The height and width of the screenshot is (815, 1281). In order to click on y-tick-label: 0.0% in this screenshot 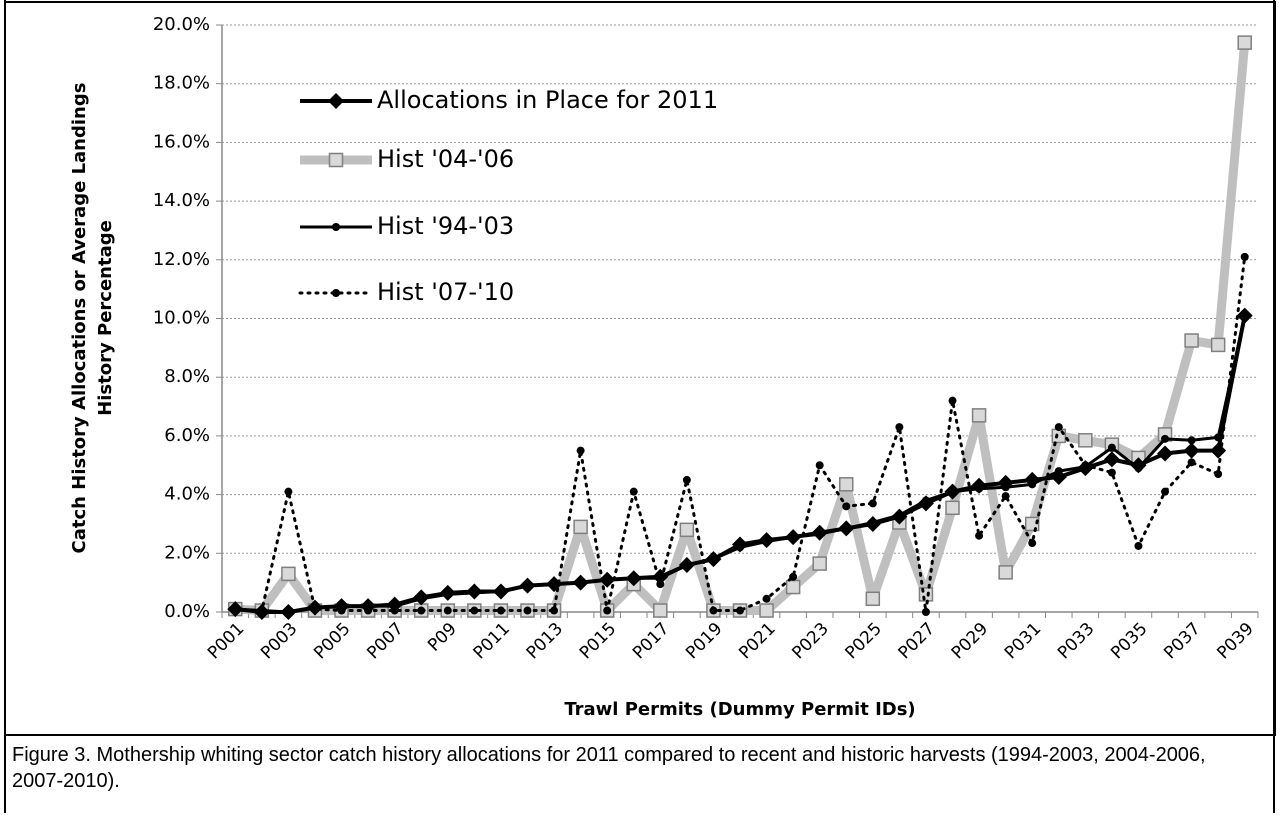, I will do `click(187, 611)`.